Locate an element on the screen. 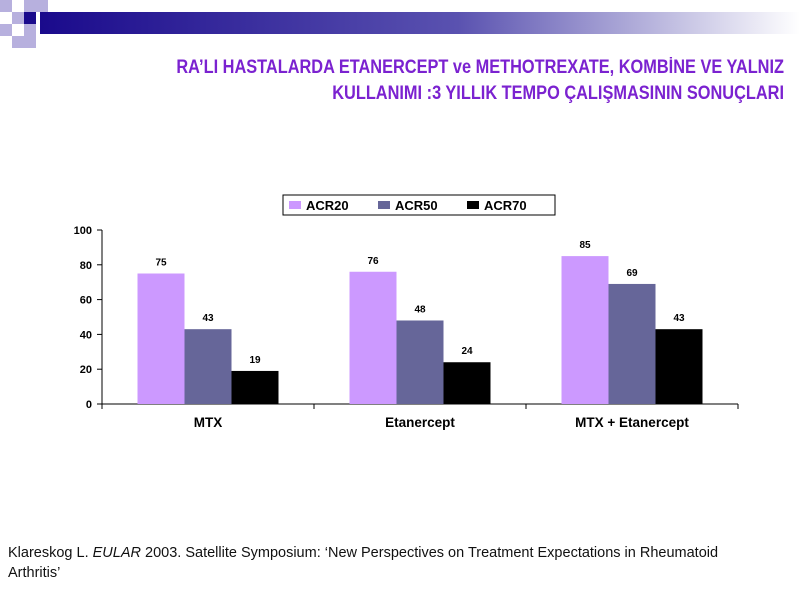 The height and width of the screenshot is (600, 800). legend-box is located at coordinates (419, 205).